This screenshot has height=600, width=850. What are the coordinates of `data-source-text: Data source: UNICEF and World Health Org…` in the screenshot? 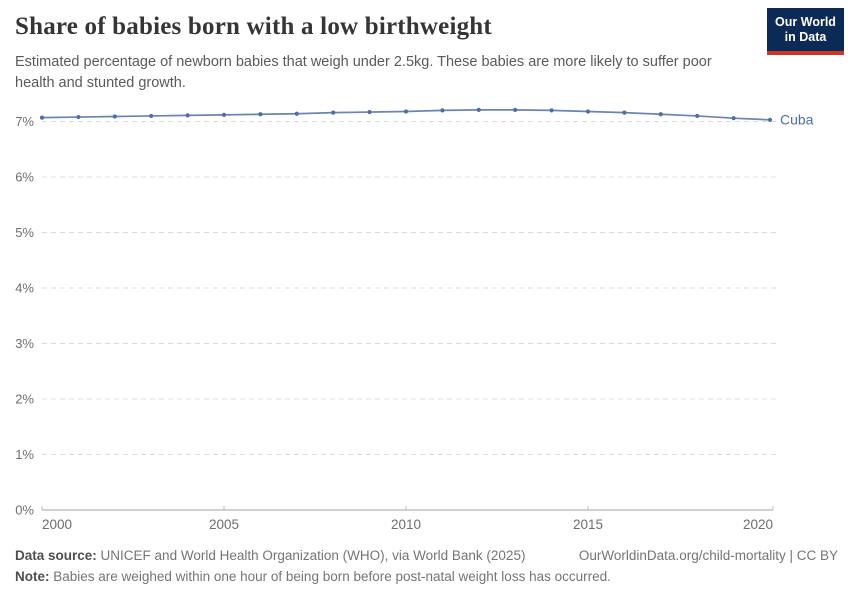 It's located at (270, 555).